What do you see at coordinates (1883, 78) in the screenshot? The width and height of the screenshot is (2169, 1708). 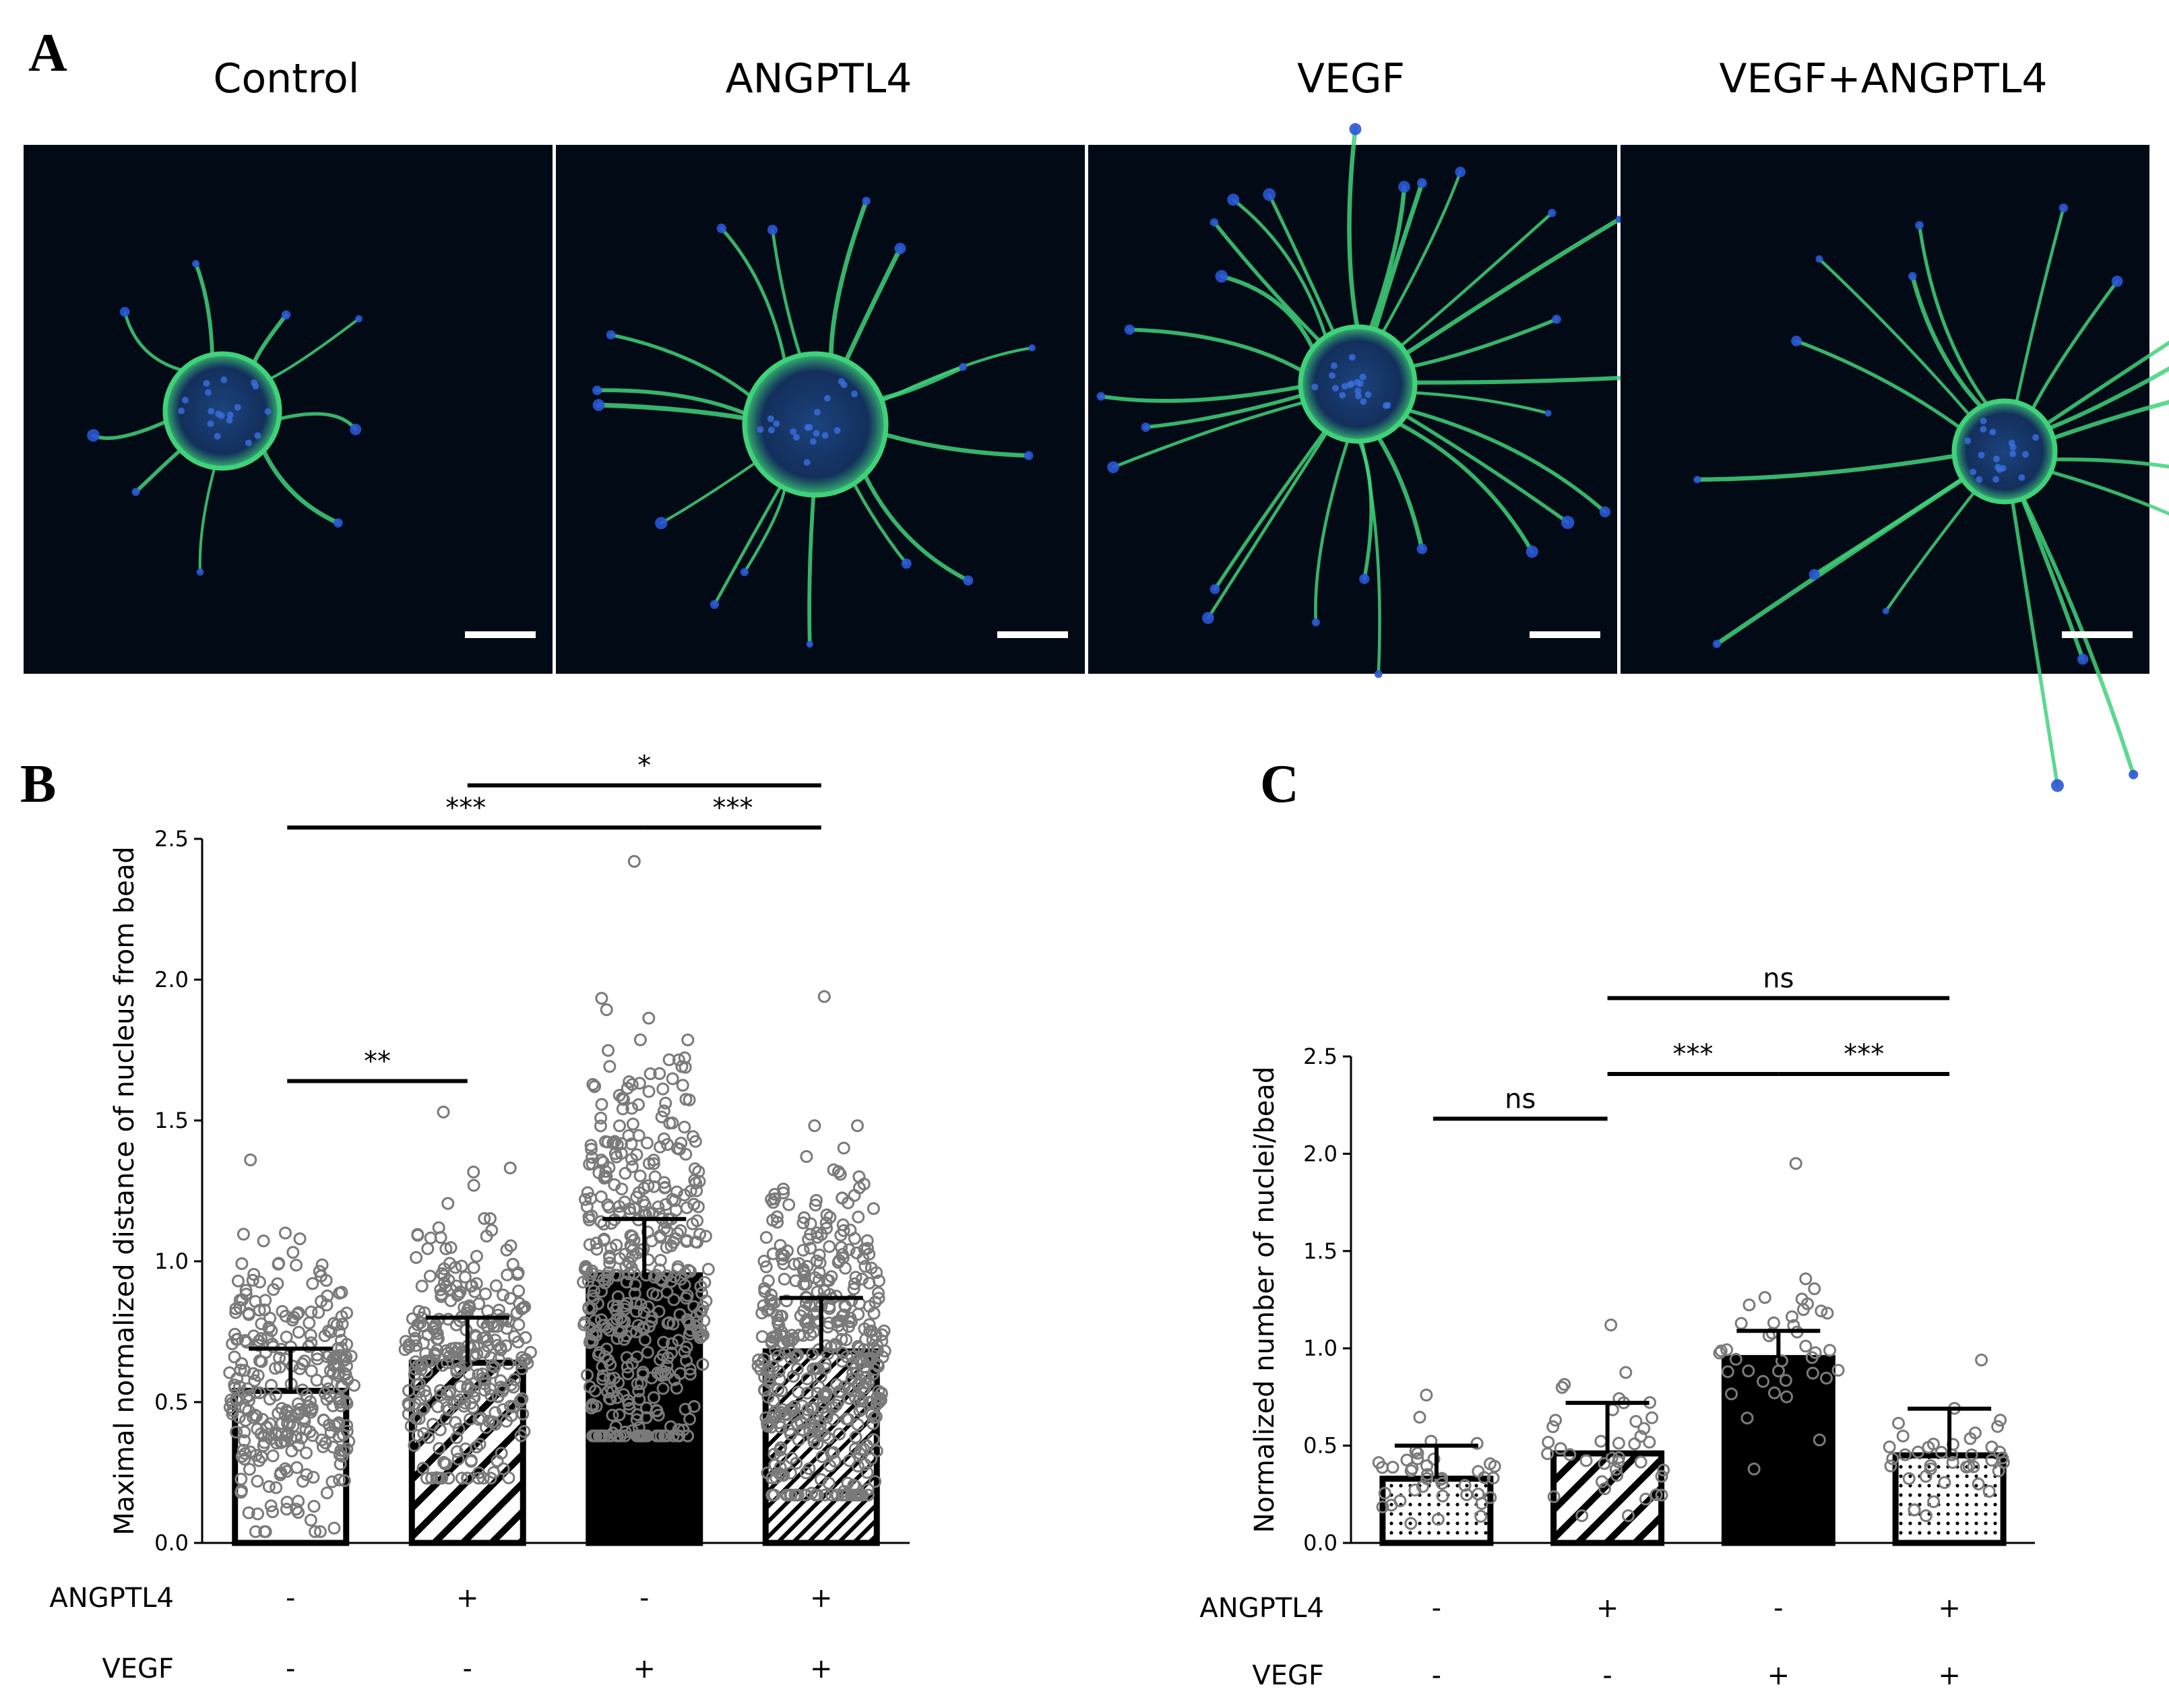 I see `panel-a-title-vegf-angptl4: VEGF+ANGPTL4` at bounding box center [1883, 78].